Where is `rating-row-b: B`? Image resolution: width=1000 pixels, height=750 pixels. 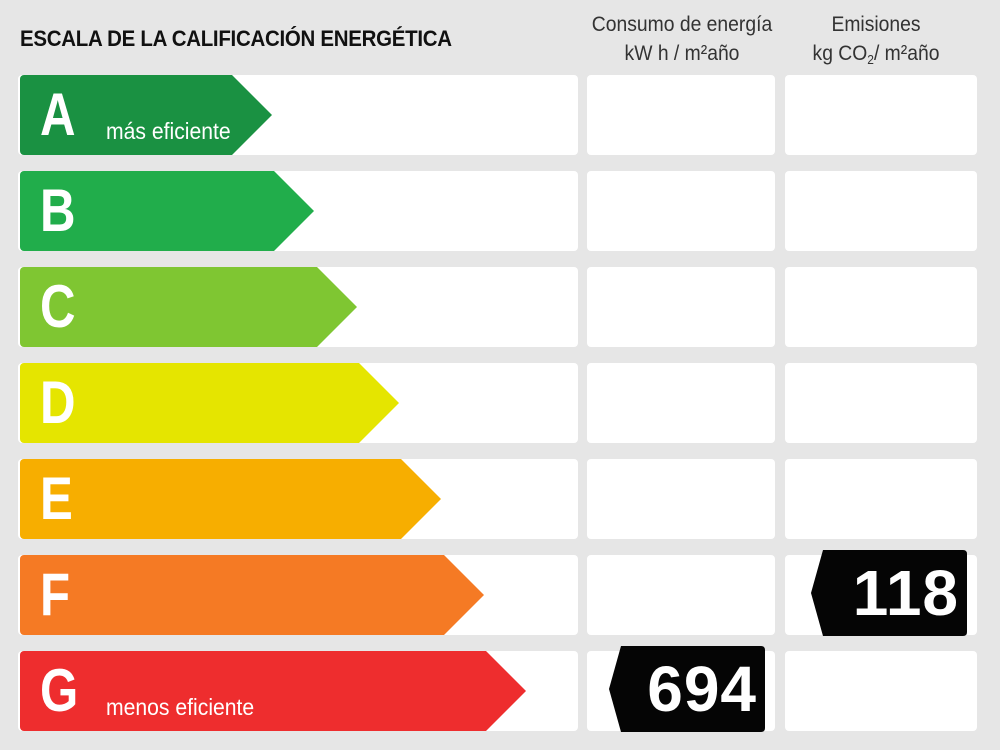 rating-row-b: B is located at coordinates (500, 211).